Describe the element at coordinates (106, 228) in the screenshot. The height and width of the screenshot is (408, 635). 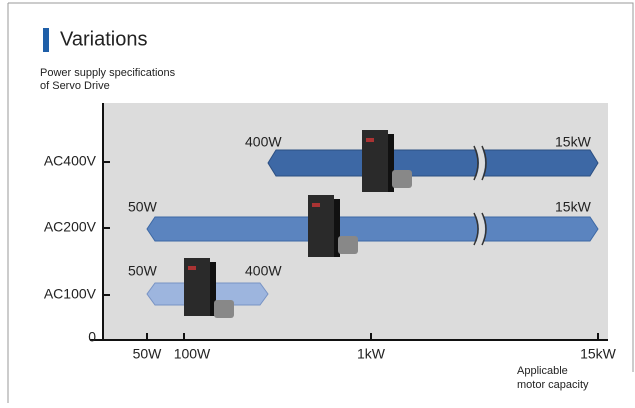
I see `y-ticks` at that location.